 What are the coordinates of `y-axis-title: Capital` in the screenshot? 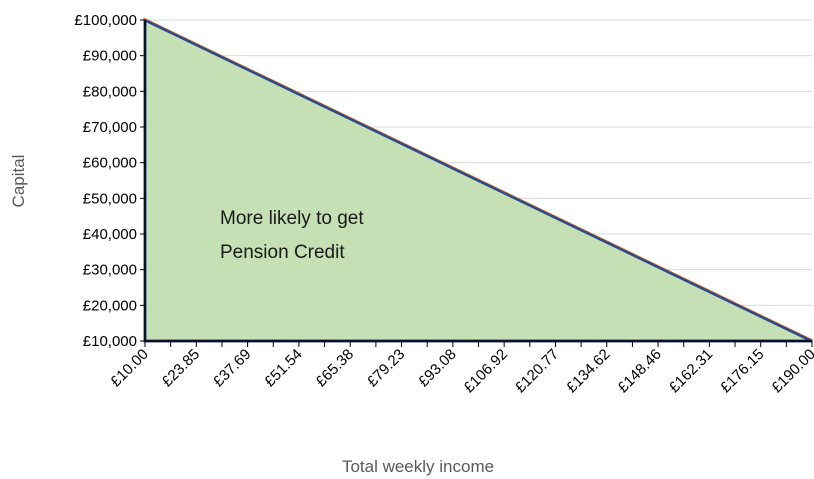 It's located at (18, 181).